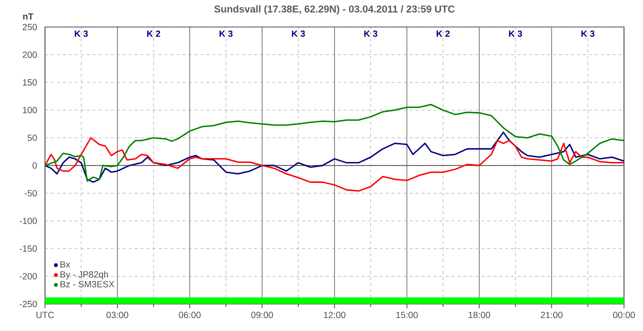  I want to click on y-tick-label: -150, so click(28, 248).